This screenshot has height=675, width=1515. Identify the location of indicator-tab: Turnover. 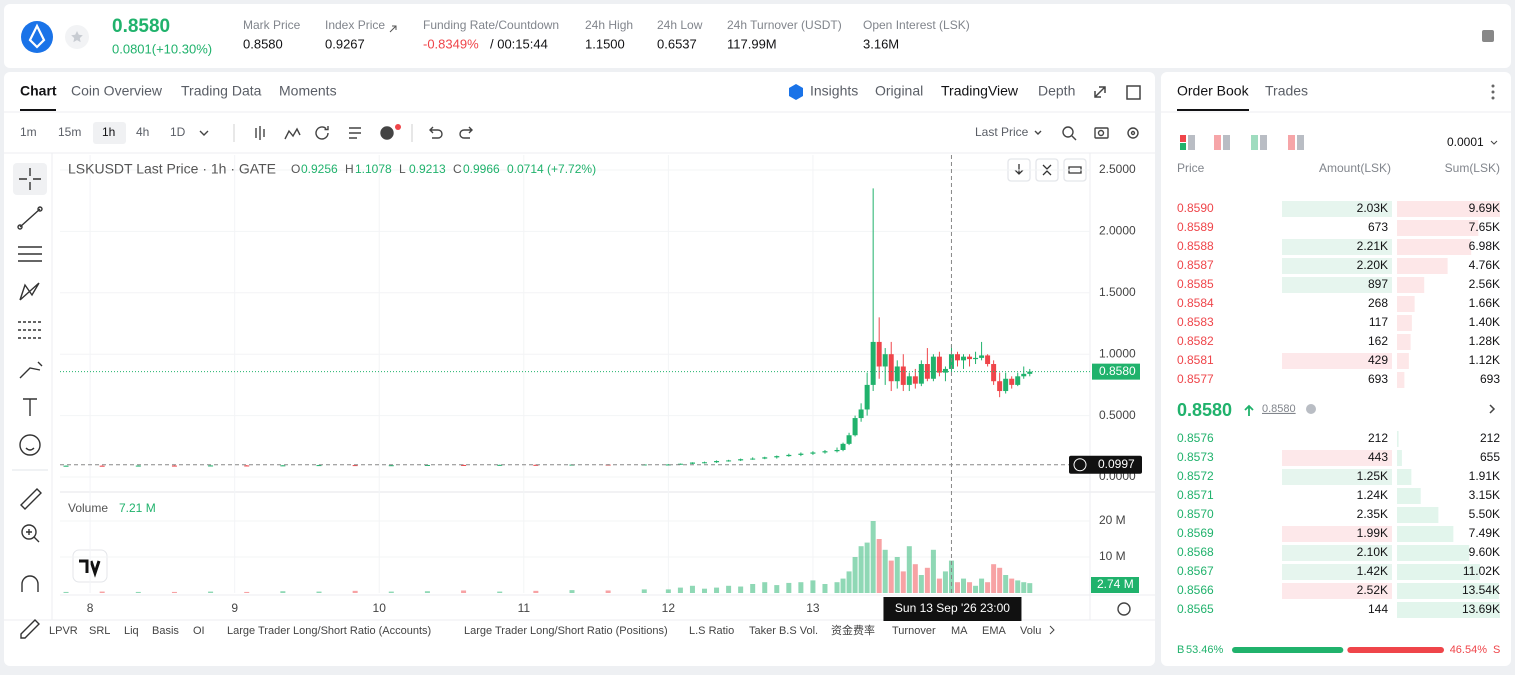
(914, 631).